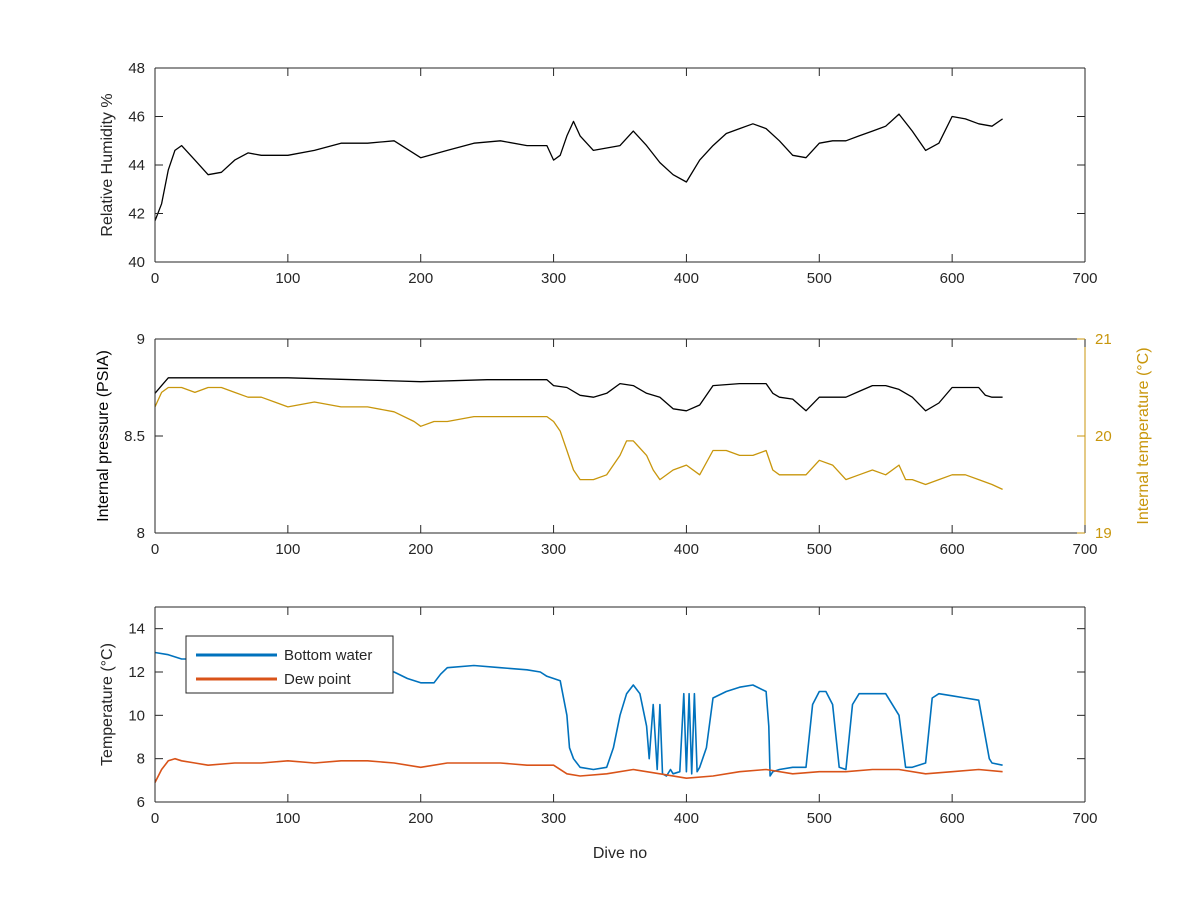  What do you see at coordinates (136, 214) in the screenshot?
I see `y-tick-label: 42` at bounding box center [136, 214].